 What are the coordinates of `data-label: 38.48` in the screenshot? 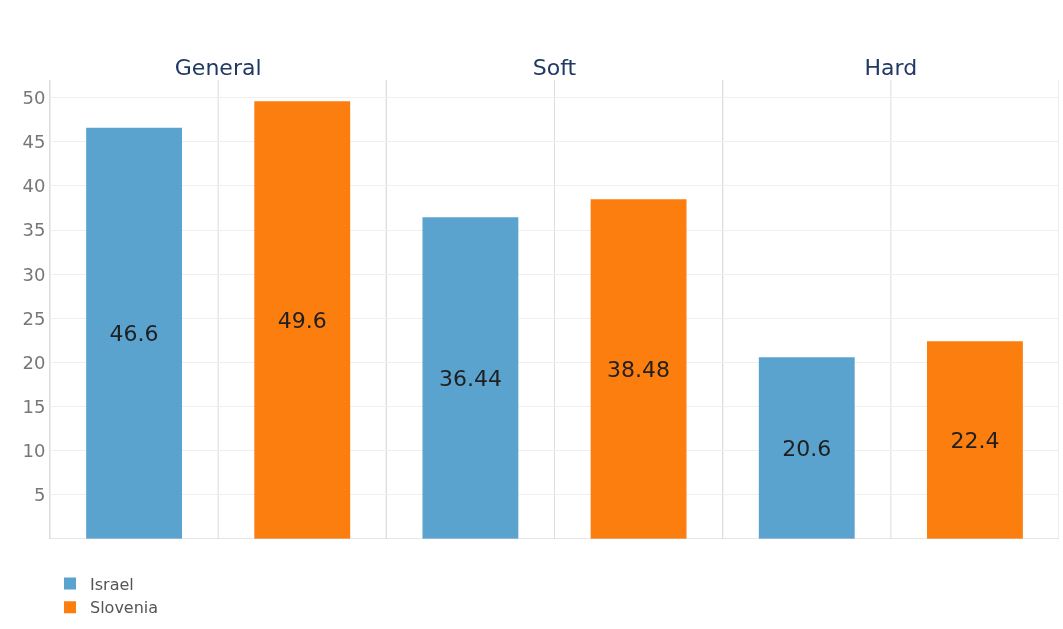 It's located at (639, 369).